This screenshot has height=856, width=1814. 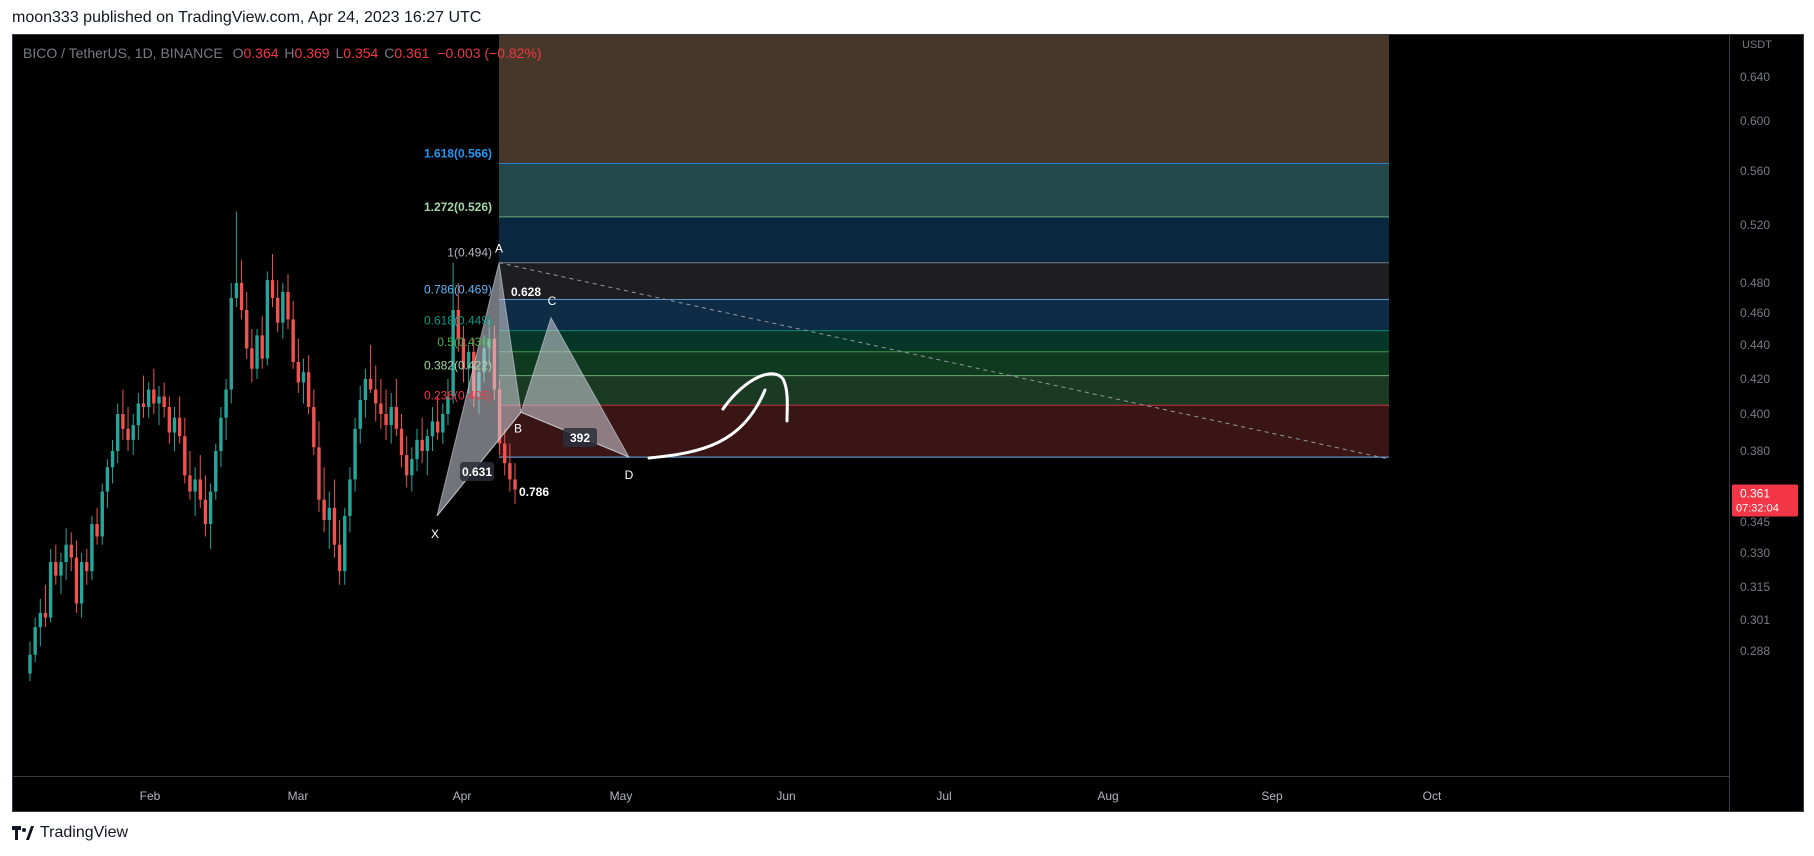 What do you see at coordinates (412, 53) in the screenshot?
I see `close-value: 0.361` at bounding box center [412, 53].